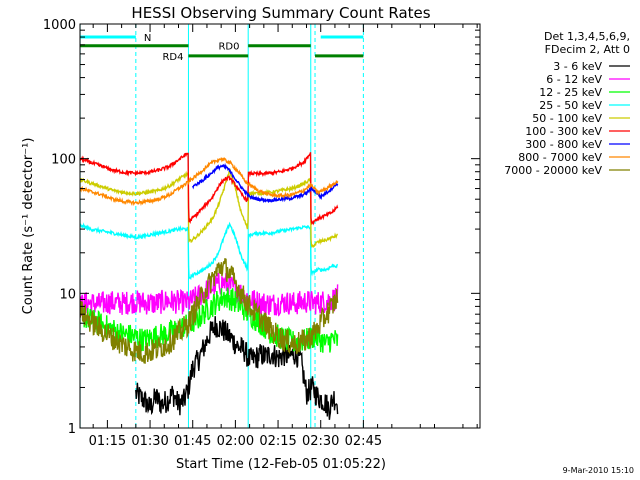 Image resolution: width=640 pixels, height=480 pixels. Describe the element at coordinates (567, 118) in the screenshot. I see `legend-label-4: 50 - 100 keV` at that location.